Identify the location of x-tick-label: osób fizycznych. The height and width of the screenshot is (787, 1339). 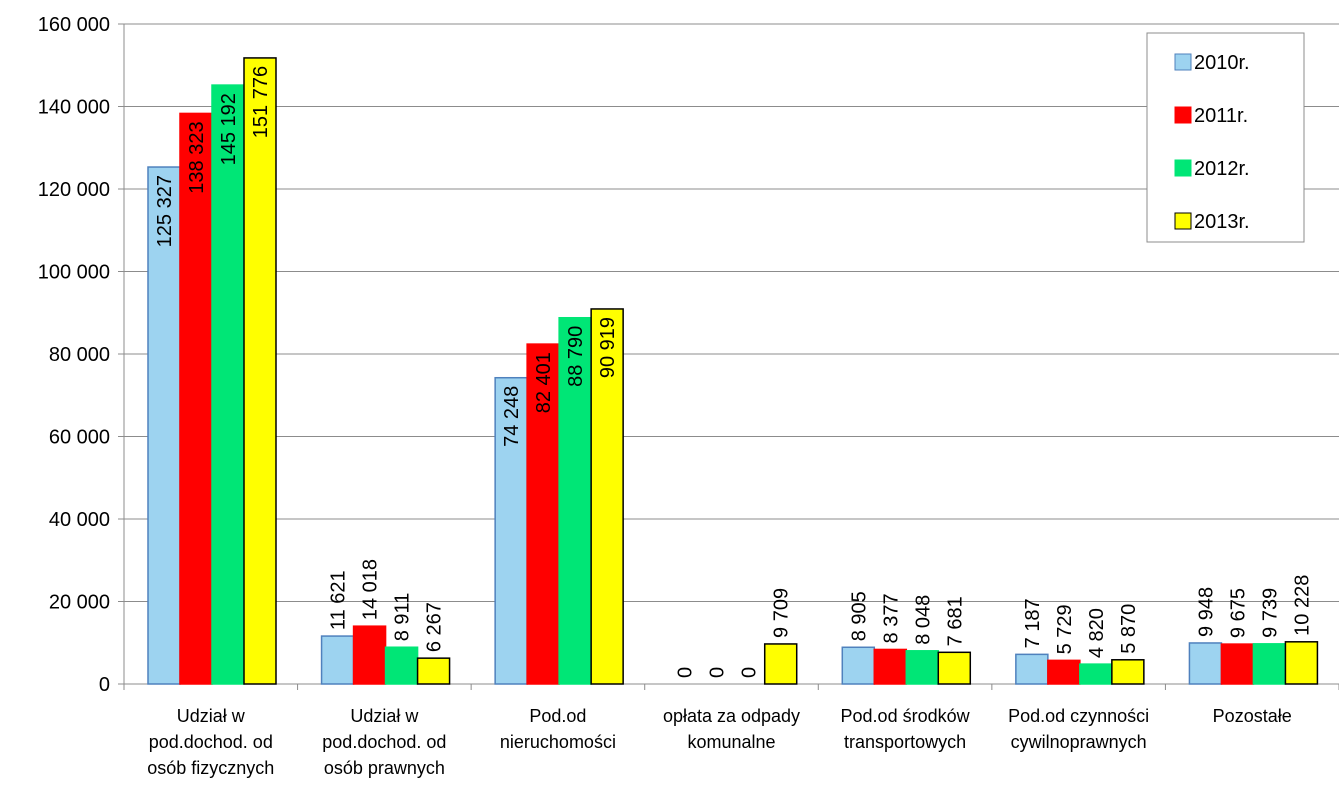
(210, 768).